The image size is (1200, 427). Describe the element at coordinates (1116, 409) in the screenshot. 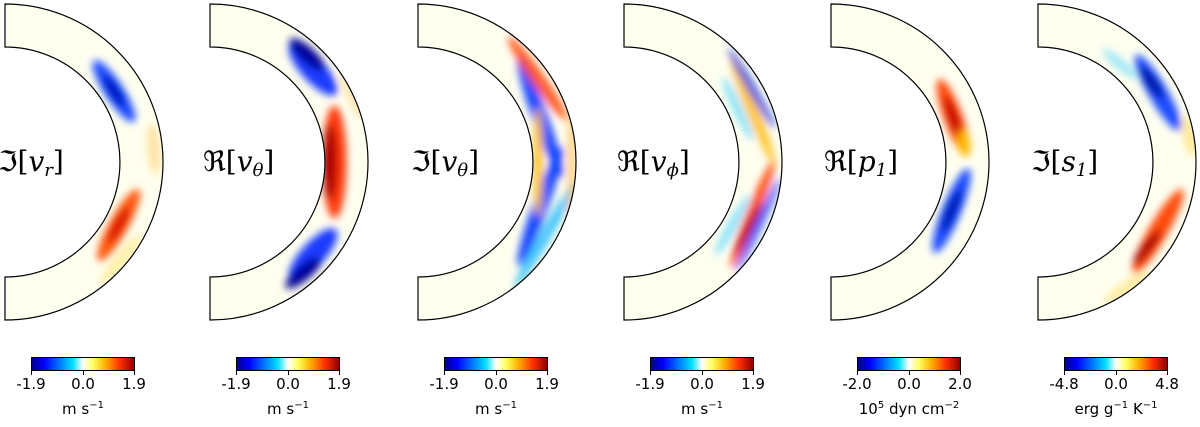

I see `colorbar-unit: erg g−1 K−1` at that location.